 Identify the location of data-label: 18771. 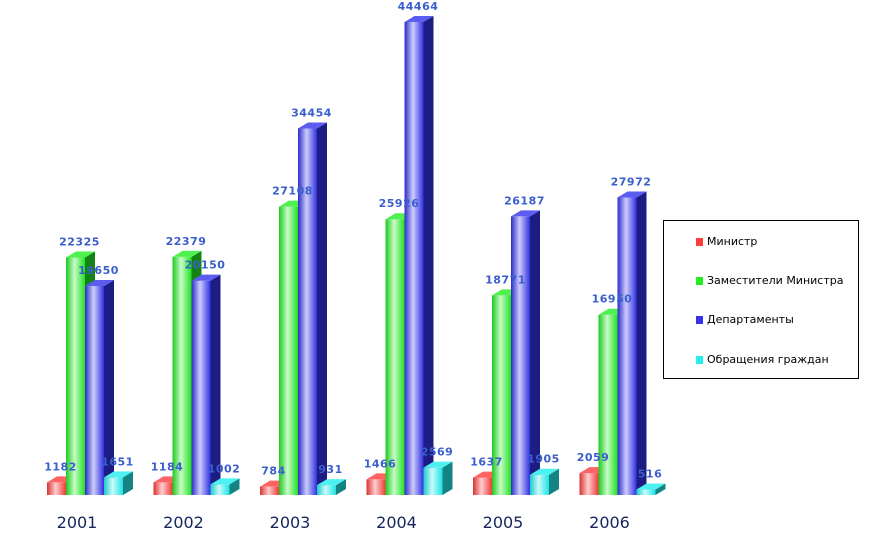
(505, 279).